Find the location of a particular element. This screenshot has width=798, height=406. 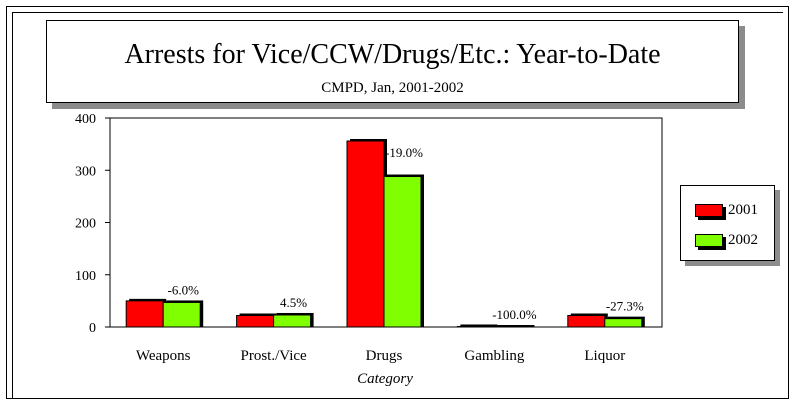

legend-swatch-2001 is located at coordinates (709, 210).